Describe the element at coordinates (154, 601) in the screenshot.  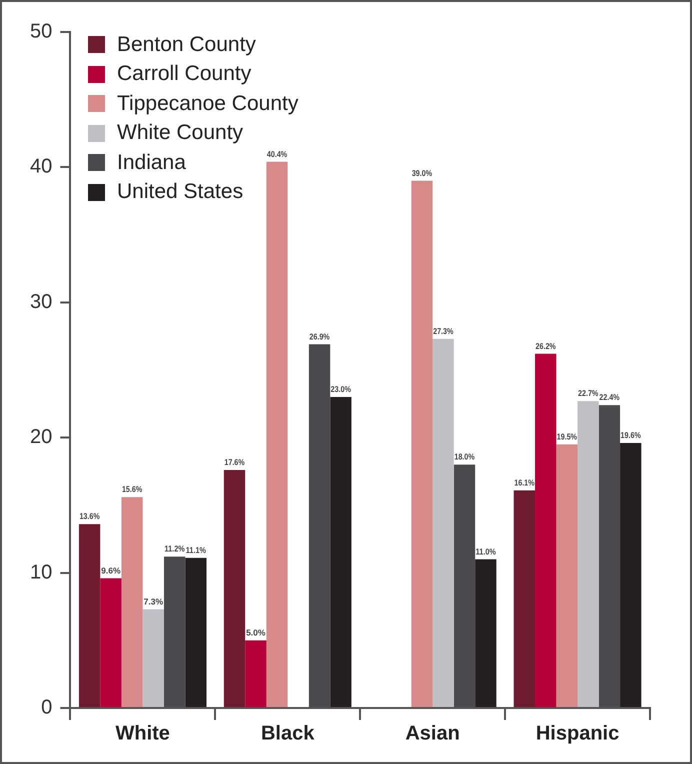
I see `data-label: 7.3%` at that location.